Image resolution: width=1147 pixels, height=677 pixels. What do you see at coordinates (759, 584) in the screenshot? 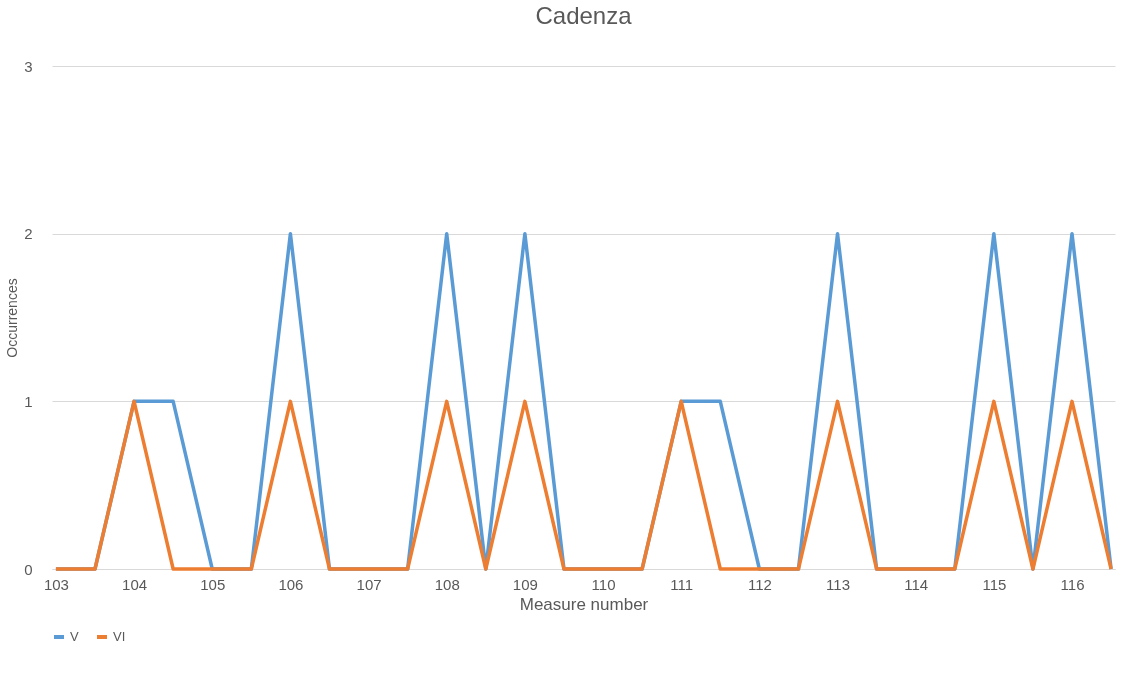
I see `x-tick-label: 112` at bounding box center [759, 584].